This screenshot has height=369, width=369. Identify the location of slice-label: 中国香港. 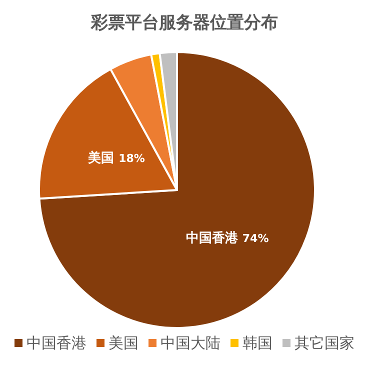
(214, 238).